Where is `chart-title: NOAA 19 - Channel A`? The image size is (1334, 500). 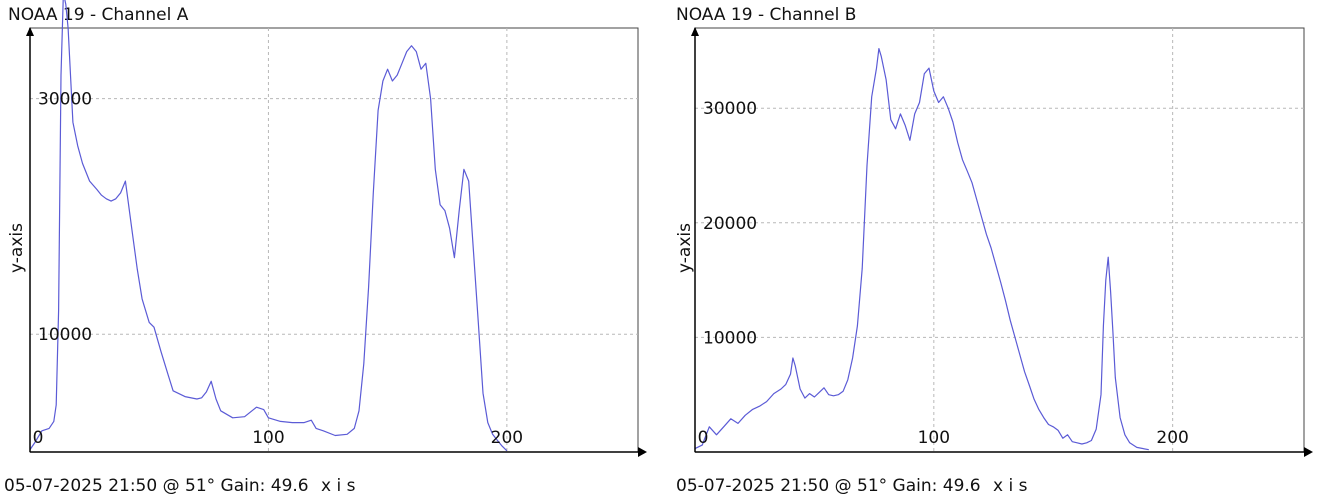 chart-title: NOAA 19 - Channel A is located at coordinates (98, 15).